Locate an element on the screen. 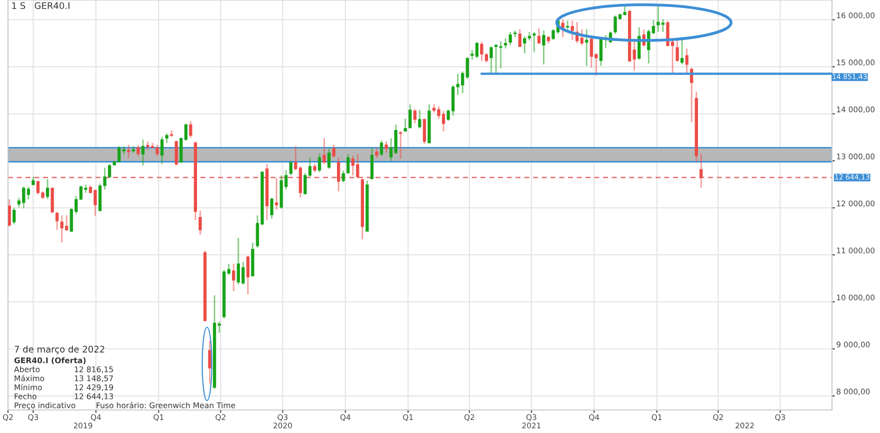 The image size is (880, 433). chart-title: 1 S GER40.I is located at coordinates (41, 6).